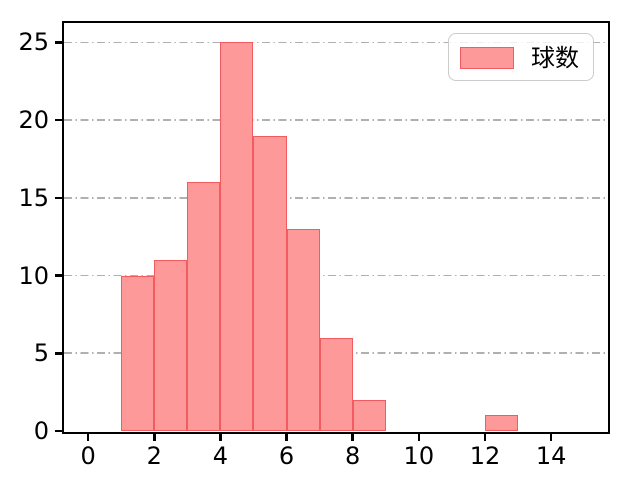 Image resolution: width=640 pixels, height=480 pixels. What do you see at coordinates (33, 42) in the screenshot?
I see `y-tick-label: 25` at bounding box center [33, 42].